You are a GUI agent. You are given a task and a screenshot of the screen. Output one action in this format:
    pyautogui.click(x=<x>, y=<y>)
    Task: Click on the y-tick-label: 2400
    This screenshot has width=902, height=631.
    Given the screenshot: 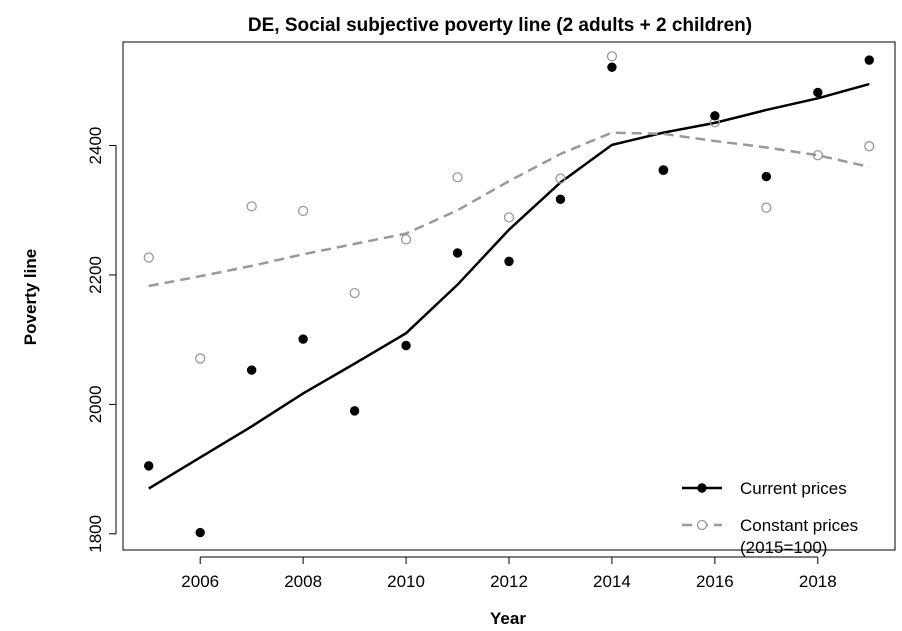 What is the action you would take?
    pyautogui.click(x=95, y=146)
    